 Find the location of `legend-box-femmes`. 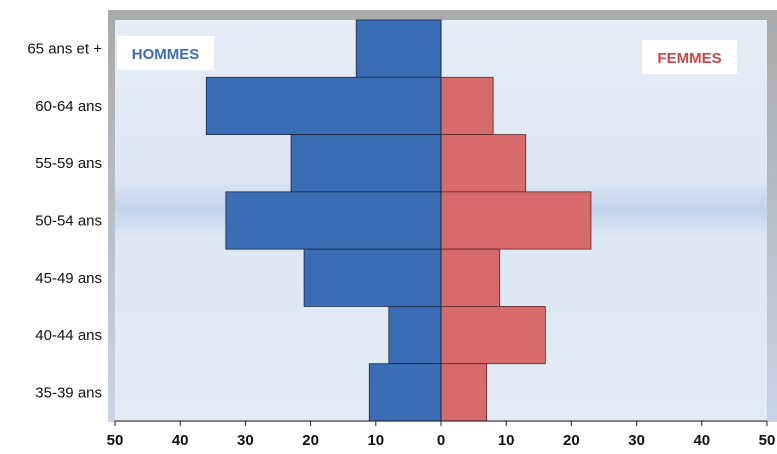

legend-box-femmes is located at coordinates (689, 57).